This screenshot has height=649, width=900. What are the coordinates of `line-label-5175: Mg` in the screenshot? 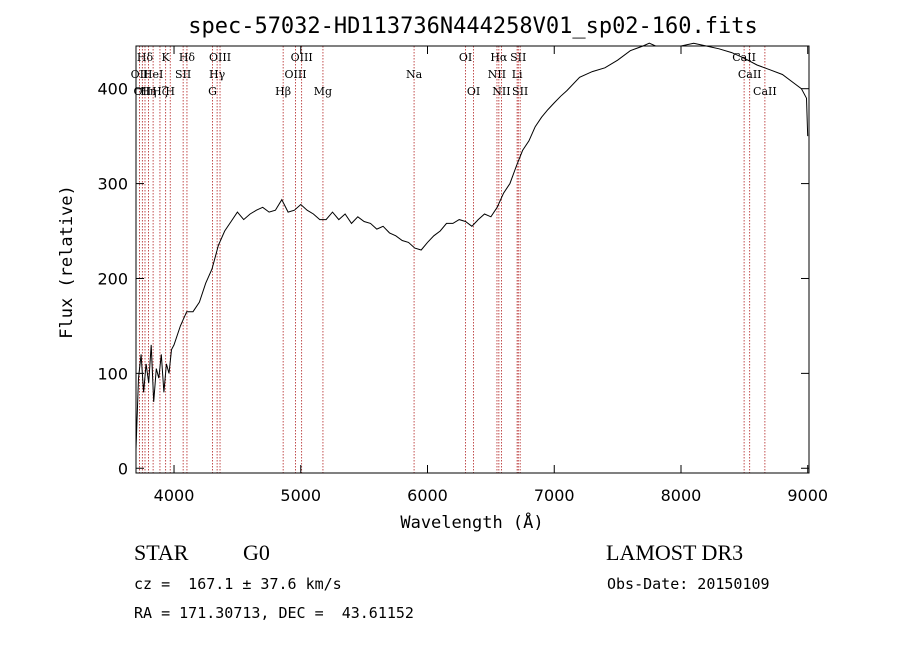 It's located at (323, 91).